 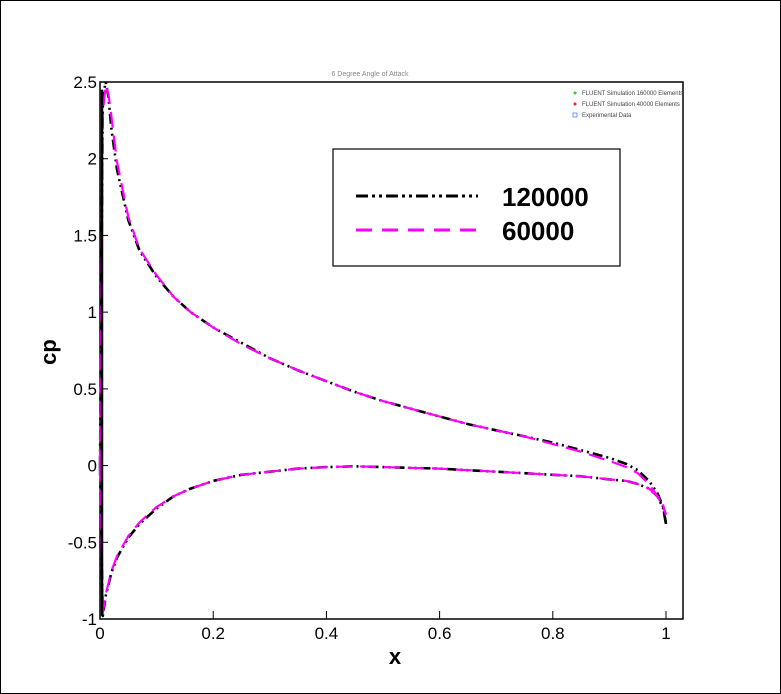 What do you see at coordinates (383, 627) in the screenshot?
I see `x-axis-ticks: 0 0.2 0.4 0.6 0.8 1` at bounding box center [383, 627].